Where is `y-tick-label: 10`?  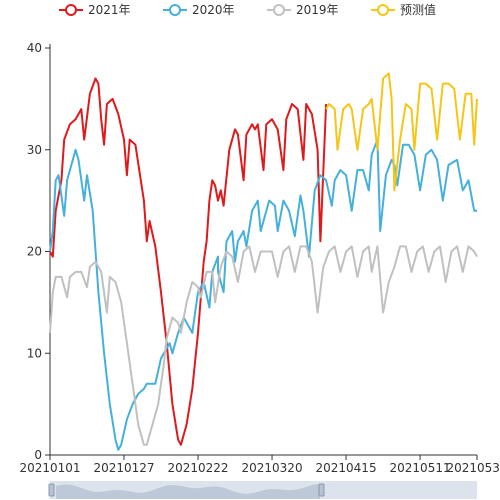
y-tick-label: 10 is located at coordinates (34, 353).